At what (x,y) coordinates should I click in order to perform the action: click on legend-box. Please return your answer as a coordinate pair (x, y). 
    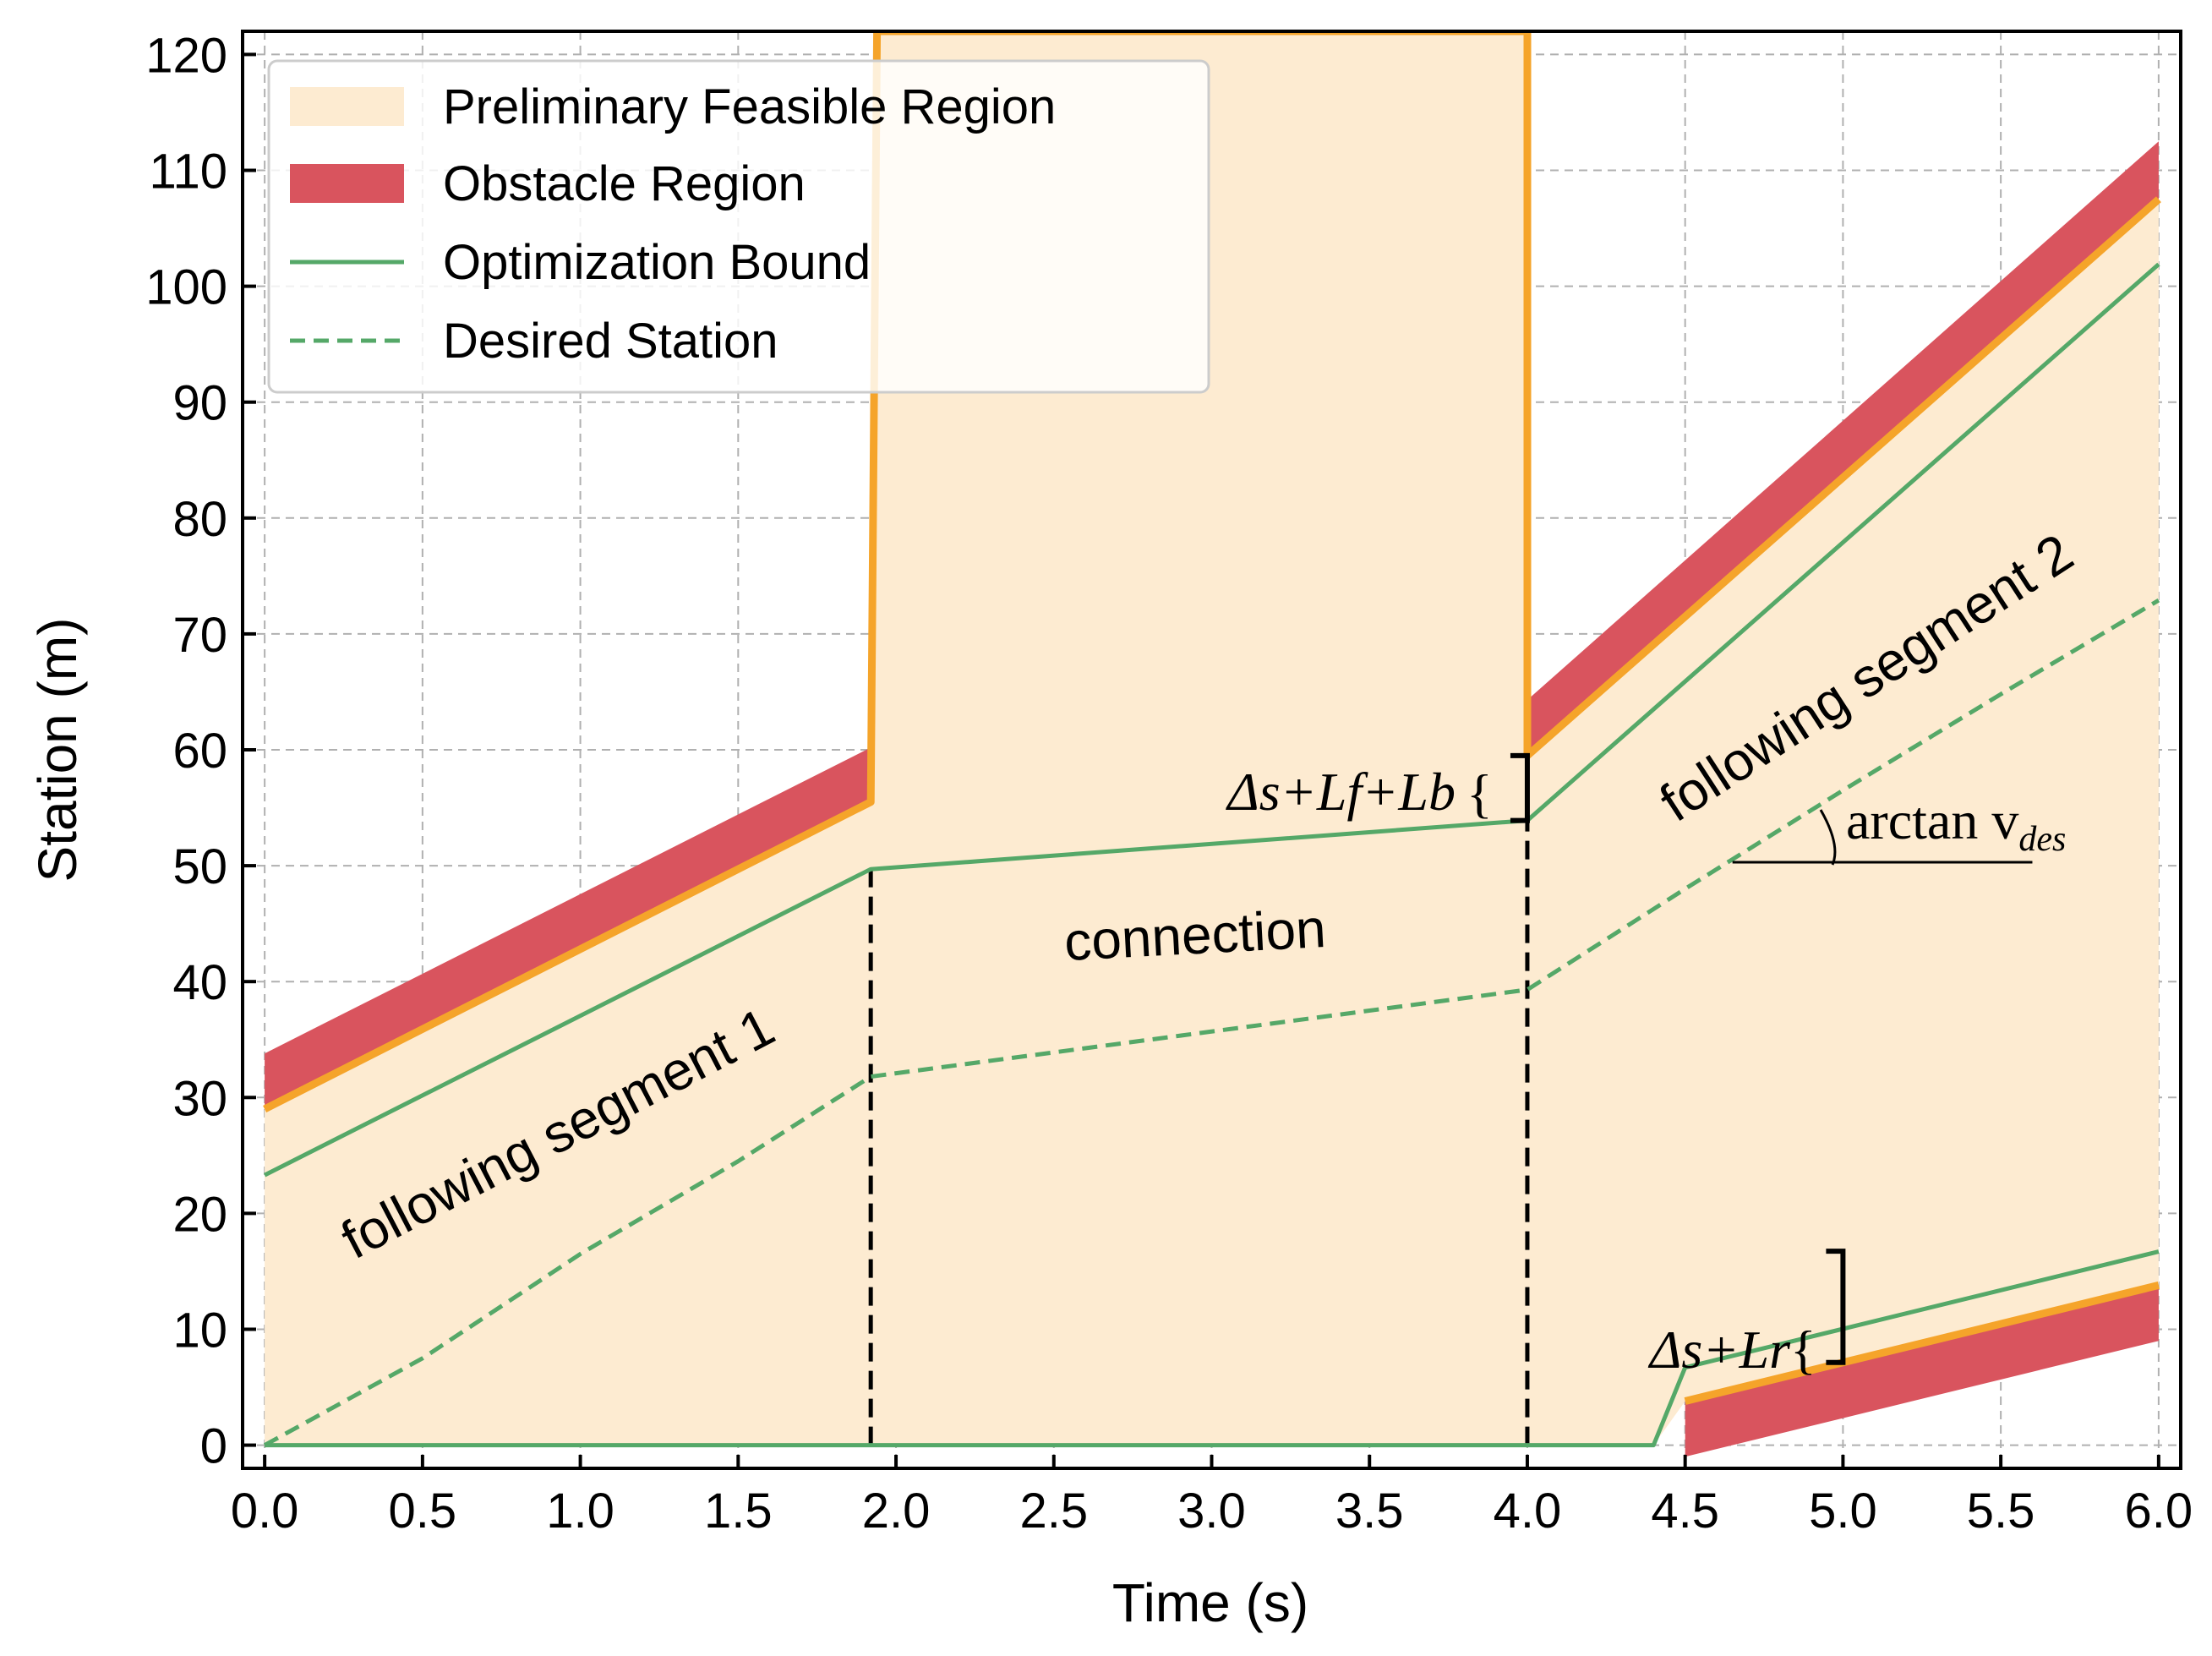
    Looking at the image, I should click on (738, 226).